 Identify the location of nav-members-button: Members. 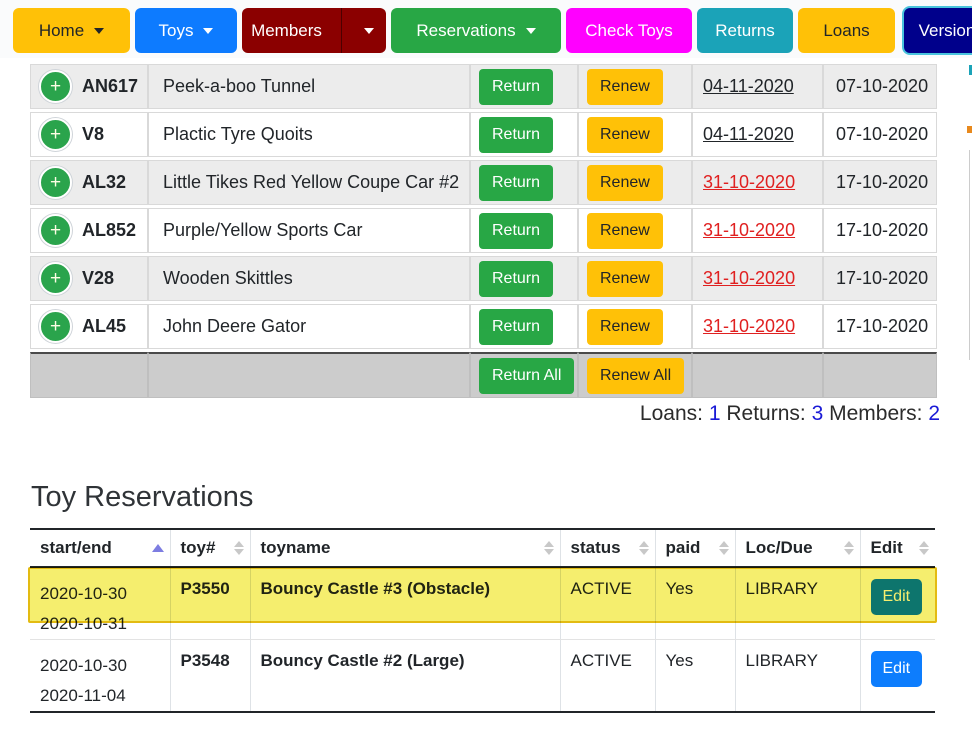
(314, 30).